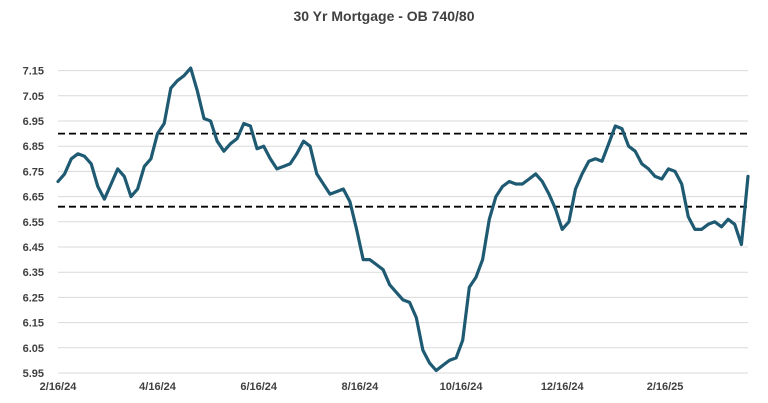 The width and height of the screenshot is (768, 403). What do you see at coordinates (33, 198) in the screenshot?
I see `y-tick-label: 6.65` at bounding box center [33, 198].